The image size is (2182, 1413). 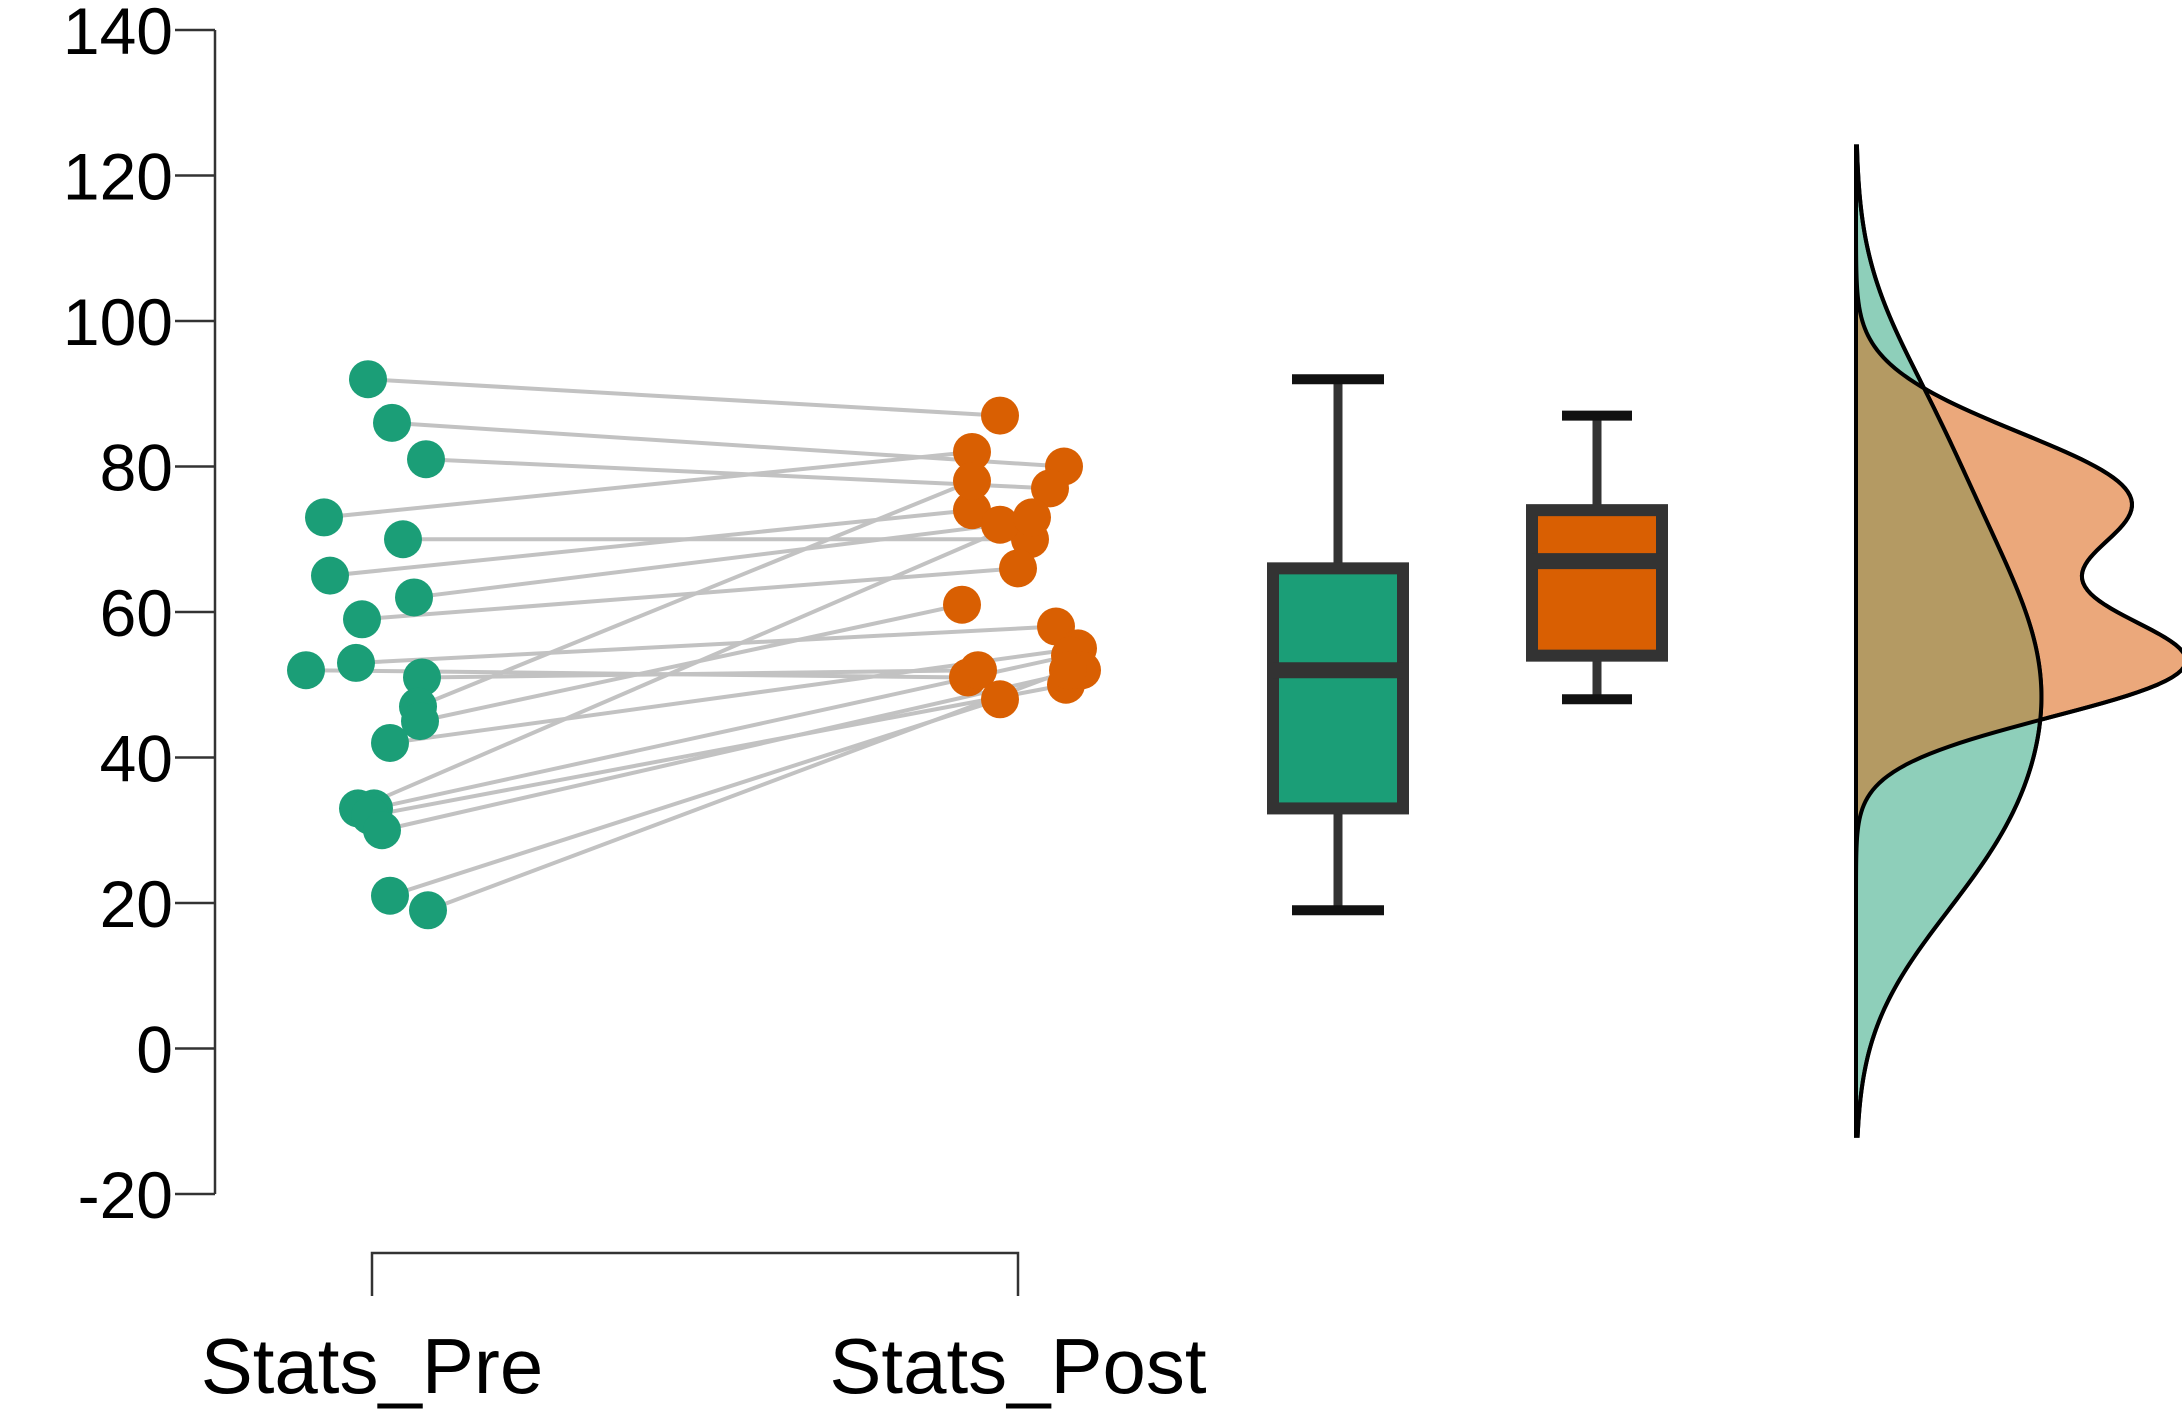 I want to click on y-axis: -20 0 20 40 60 80 100 120 140, so click(x=140, y=616).